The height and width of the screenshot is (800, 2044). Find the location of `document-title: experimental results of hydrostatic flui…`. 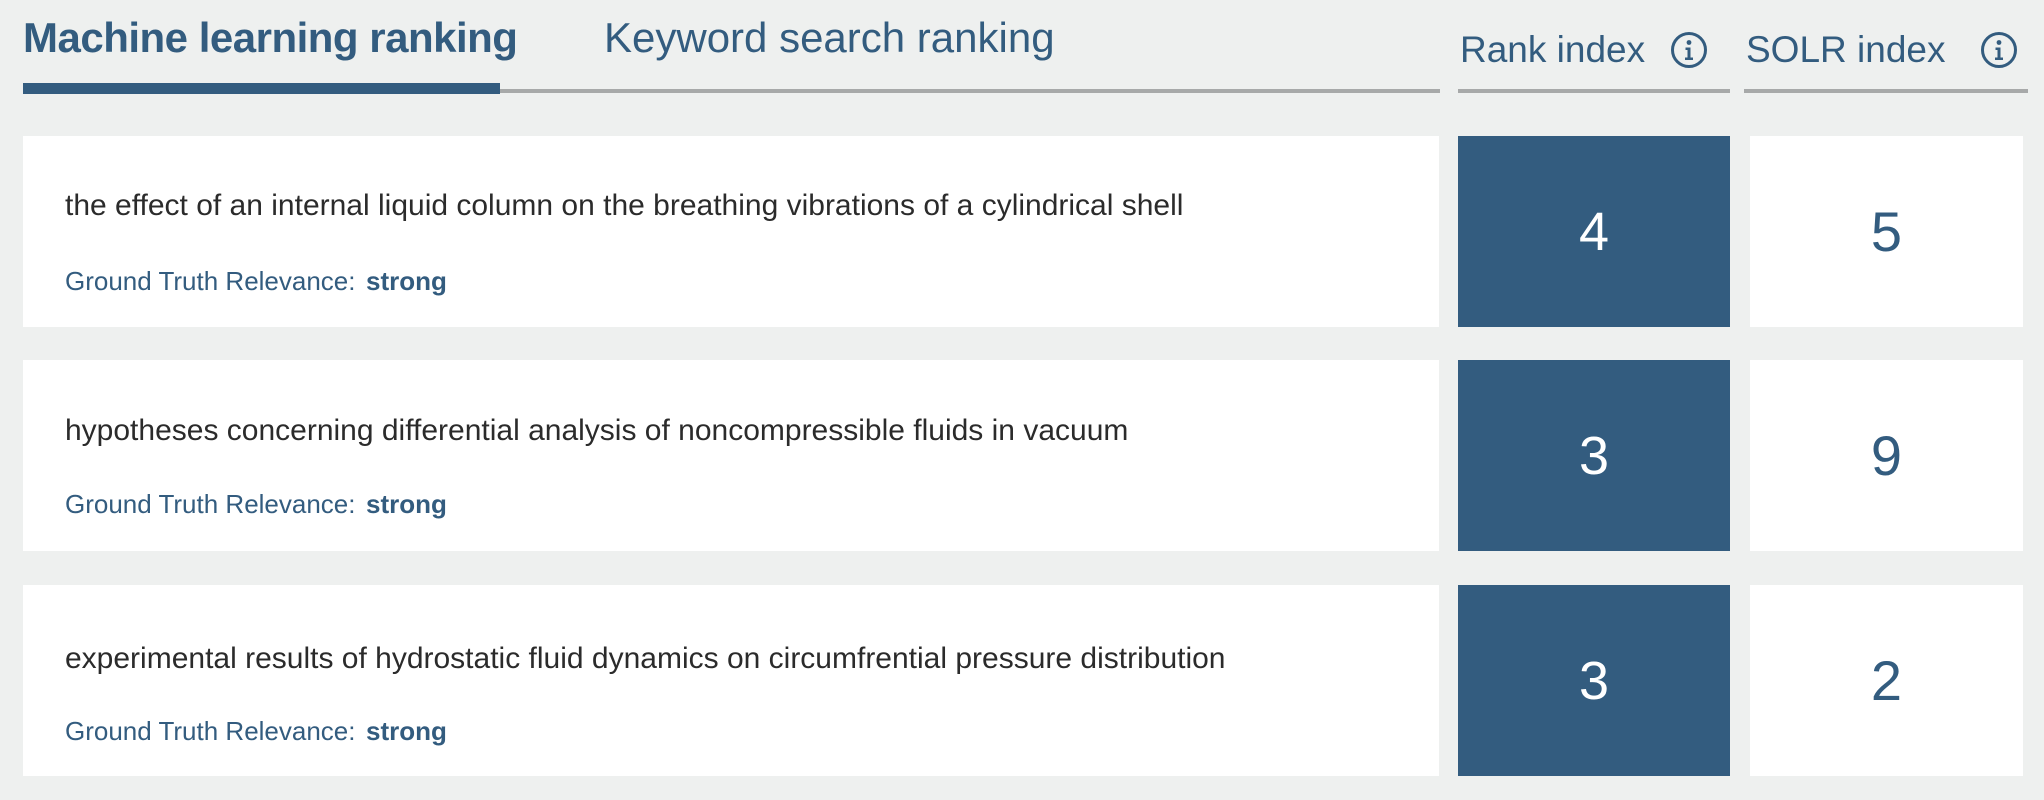

document-title: experimental results of hydrostatic flui… is located at coordinates (645, 658).